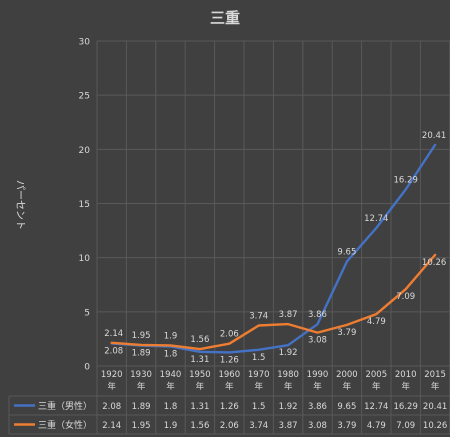  Describe the element at coordinates (85, 151) in the screenshot. I see `y-tick-label: 20` at that location.